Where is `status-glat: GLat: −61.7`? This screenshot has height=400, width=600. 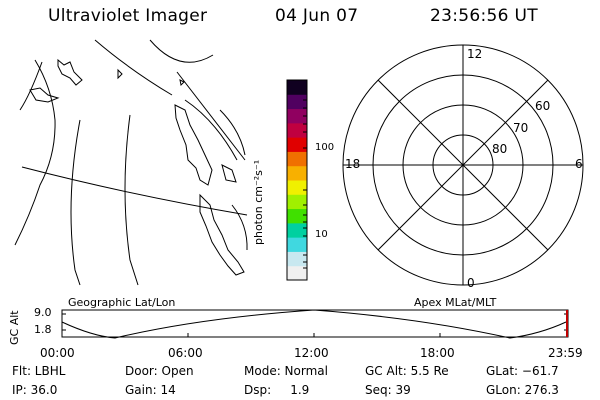 status-glat: GLat: −61.7 is located at coordinates (522, 371).